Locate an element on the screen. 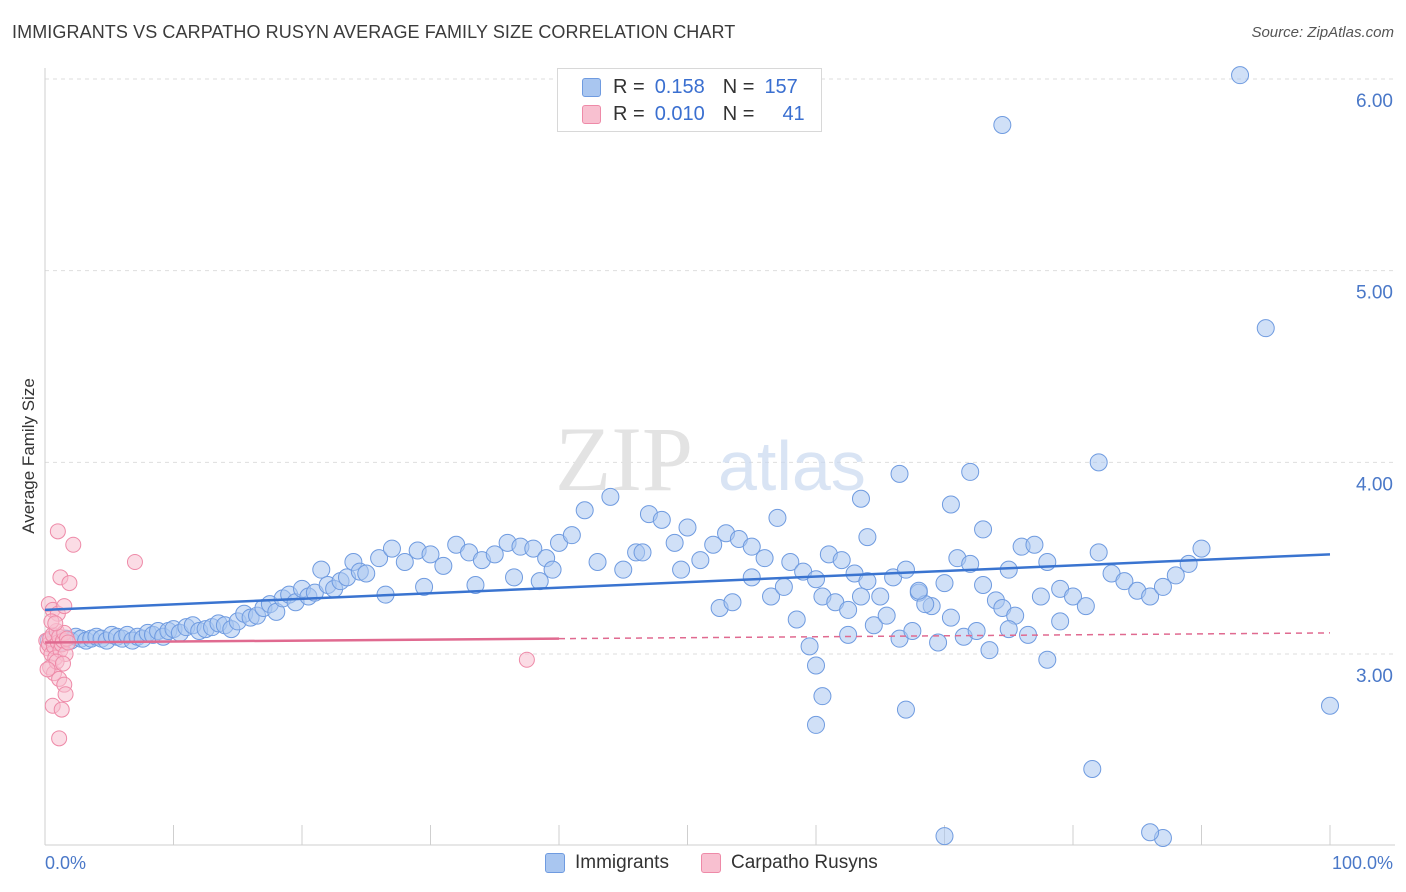  y-axis-label: Average Family Size is located at coordinates (28, 456).